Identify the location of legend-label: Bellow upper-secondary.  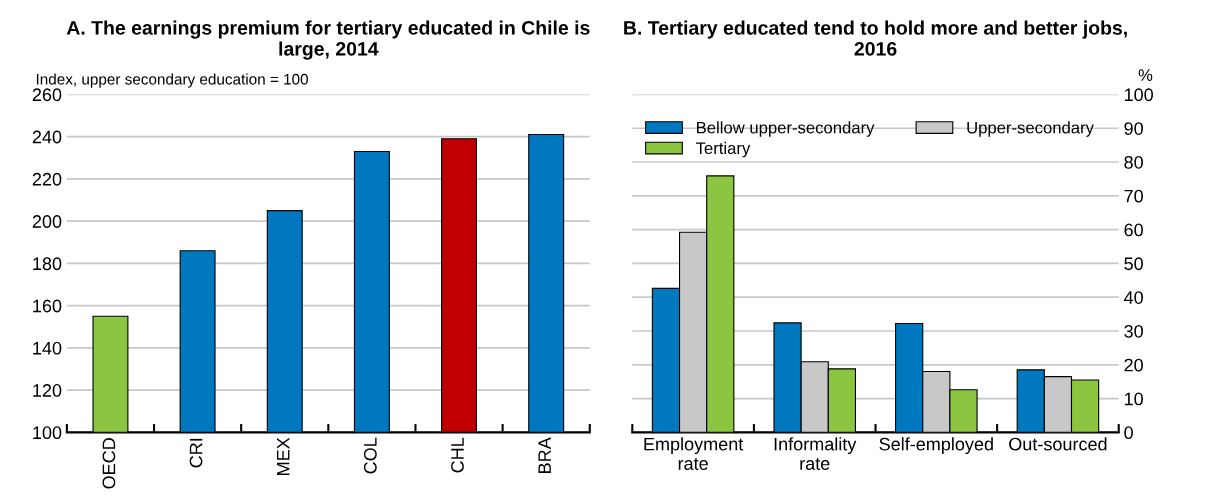
(786, 129).